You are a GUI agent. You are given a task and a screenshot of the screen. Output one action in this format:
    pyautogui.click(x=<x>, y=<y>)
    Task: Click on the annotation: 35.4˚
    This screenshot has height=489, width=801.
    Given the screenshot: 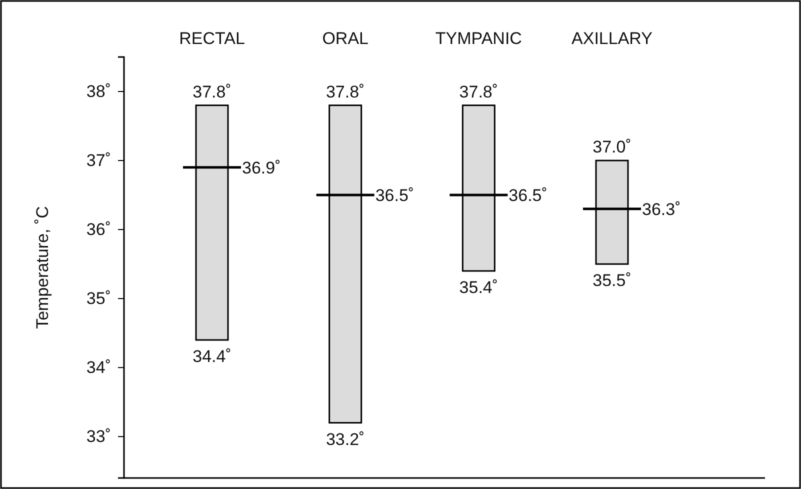 What is the action you would take?
    pyautogui.click(x=478, y=287)
    